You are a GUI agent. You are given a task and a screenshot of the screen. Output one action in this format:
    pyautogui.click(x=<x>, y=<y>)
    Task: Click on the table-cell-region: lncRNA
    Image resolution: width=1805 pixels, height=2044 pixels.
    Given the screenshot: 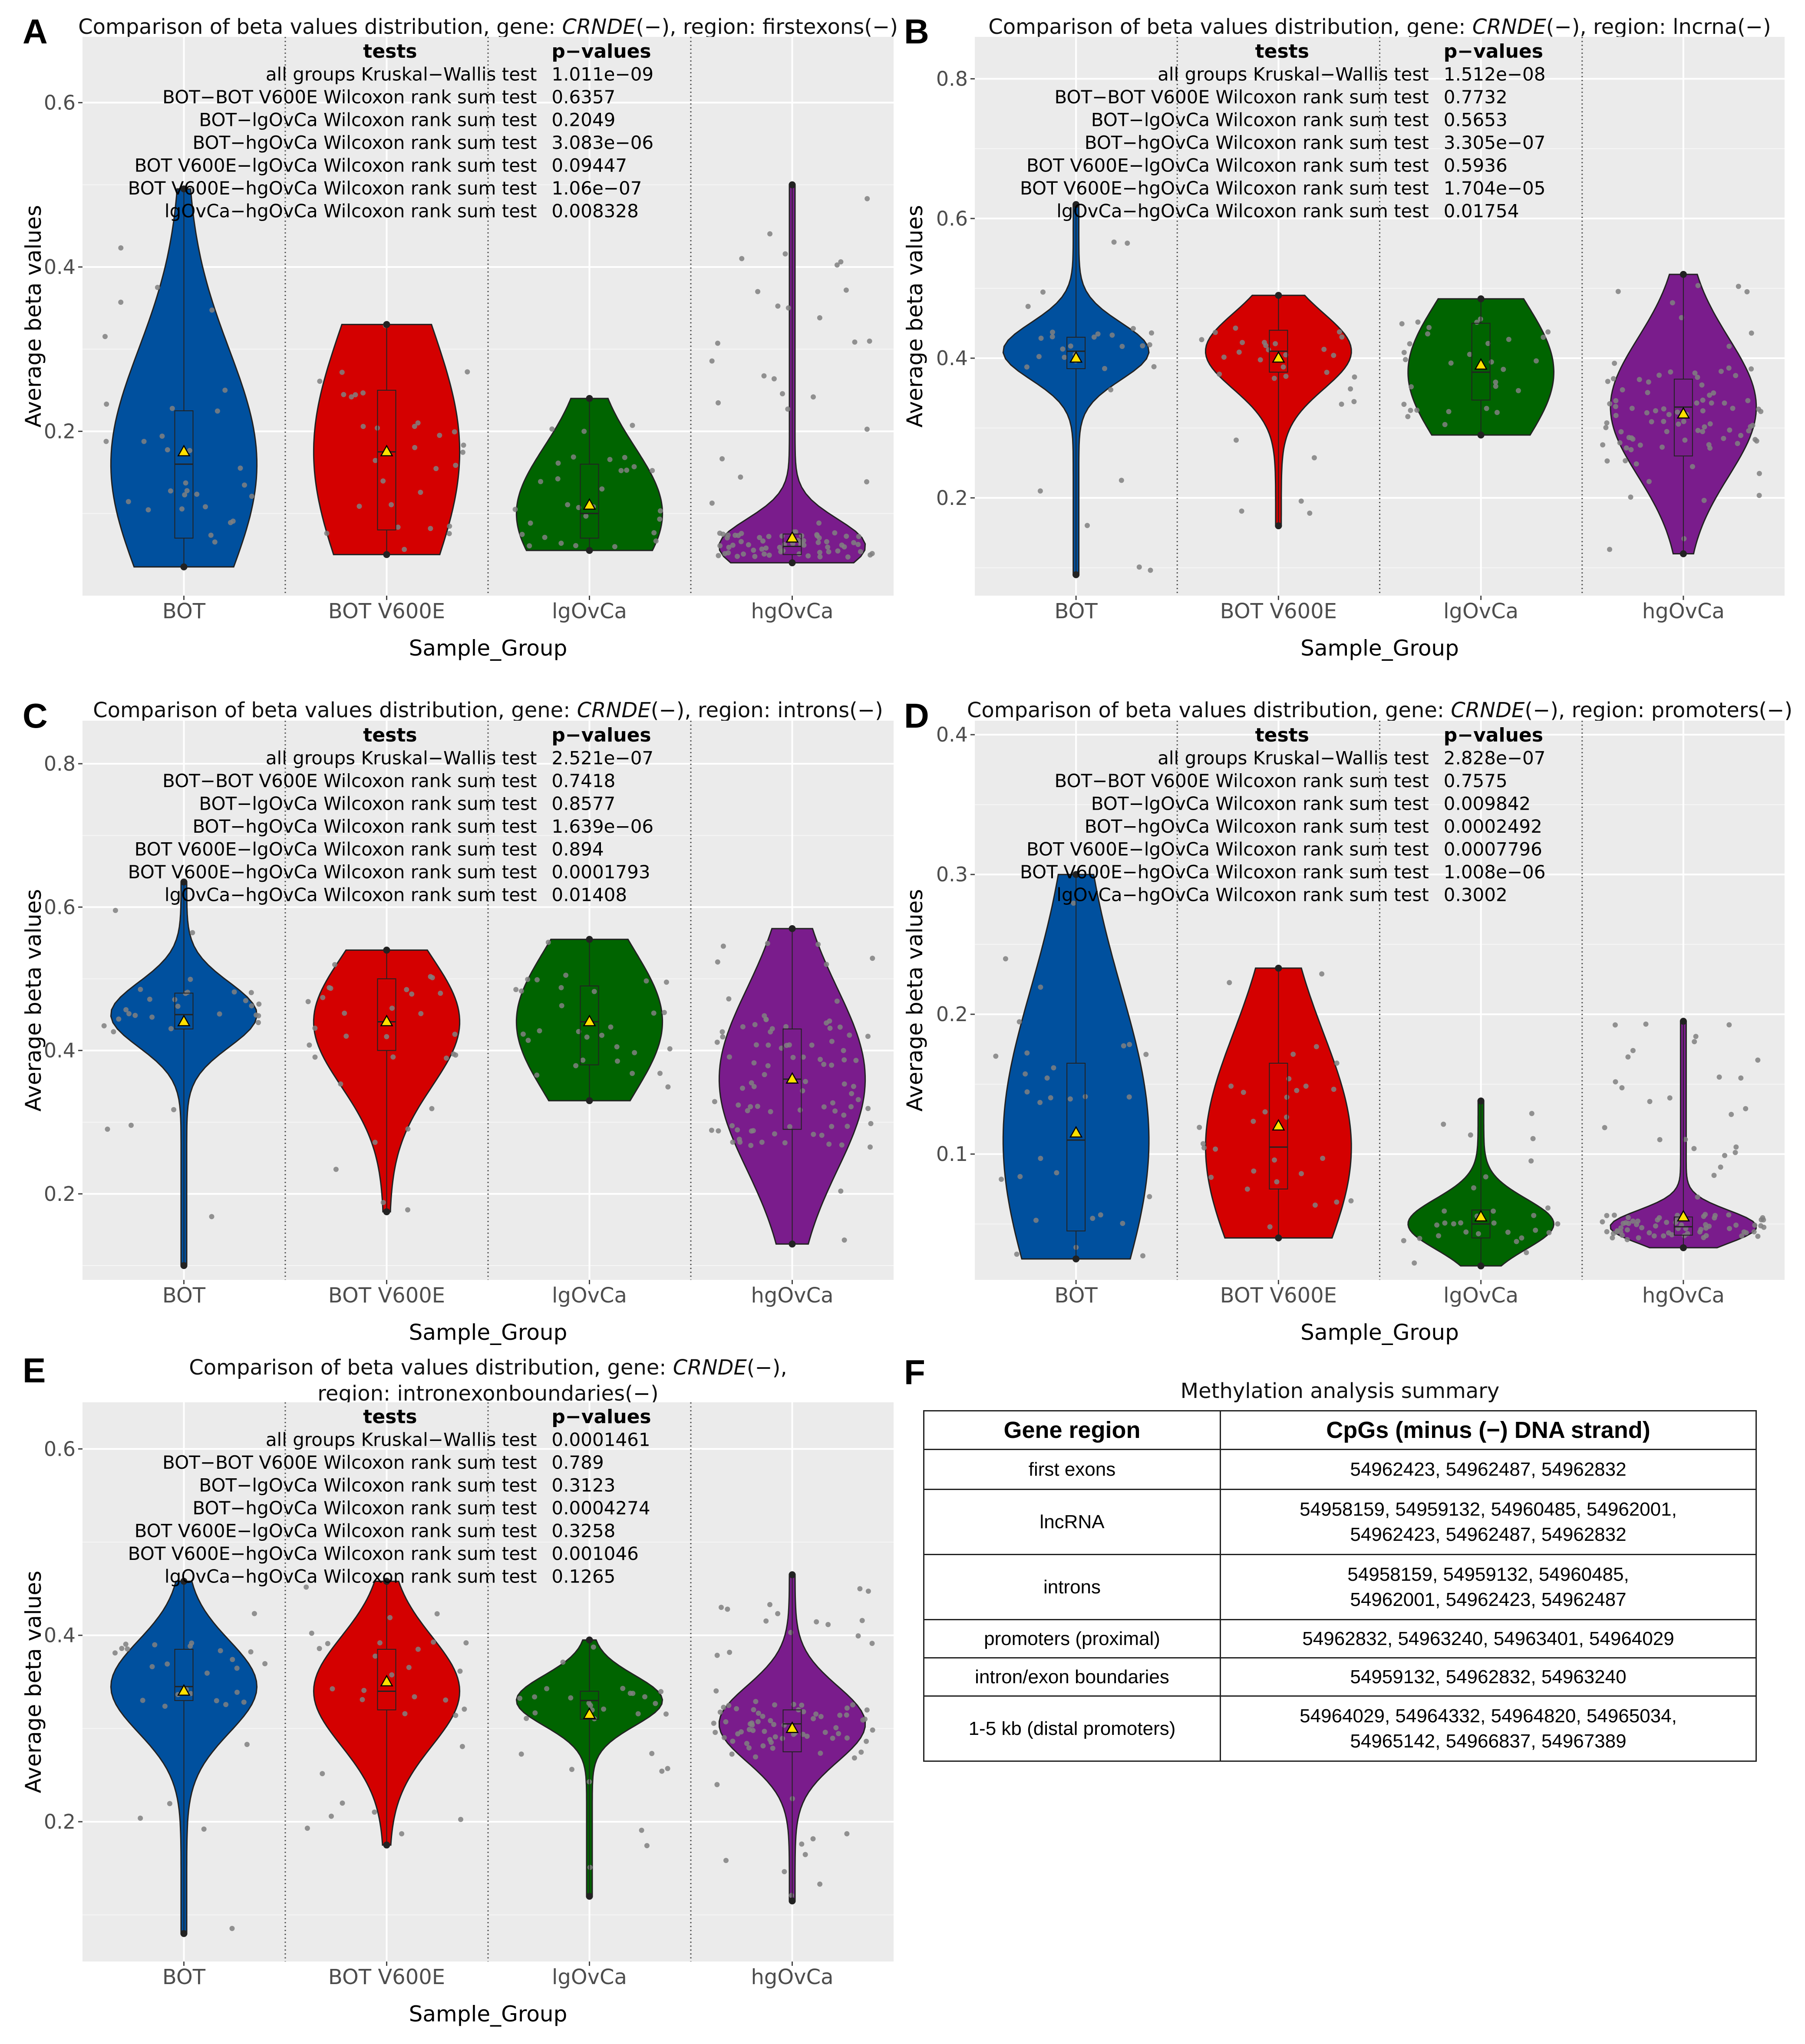 What is the action you would take?
    pyautogui.click(x=1072, y=1522)
    